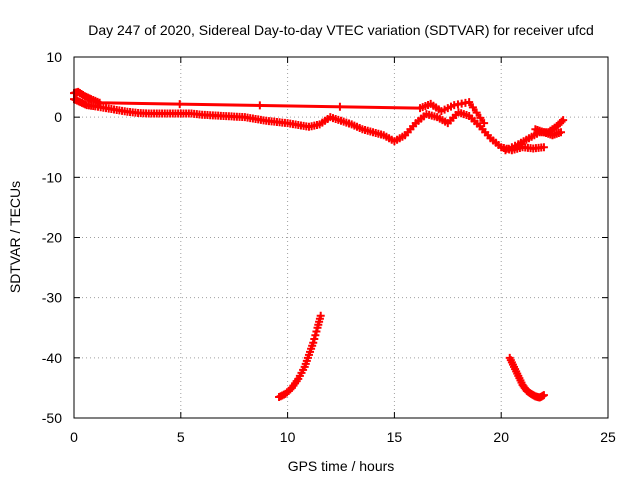  What do you see at coordinates (181, 437) in the screenshot?
I see `x-tick-label: 5` at bounding box center [181, 437].